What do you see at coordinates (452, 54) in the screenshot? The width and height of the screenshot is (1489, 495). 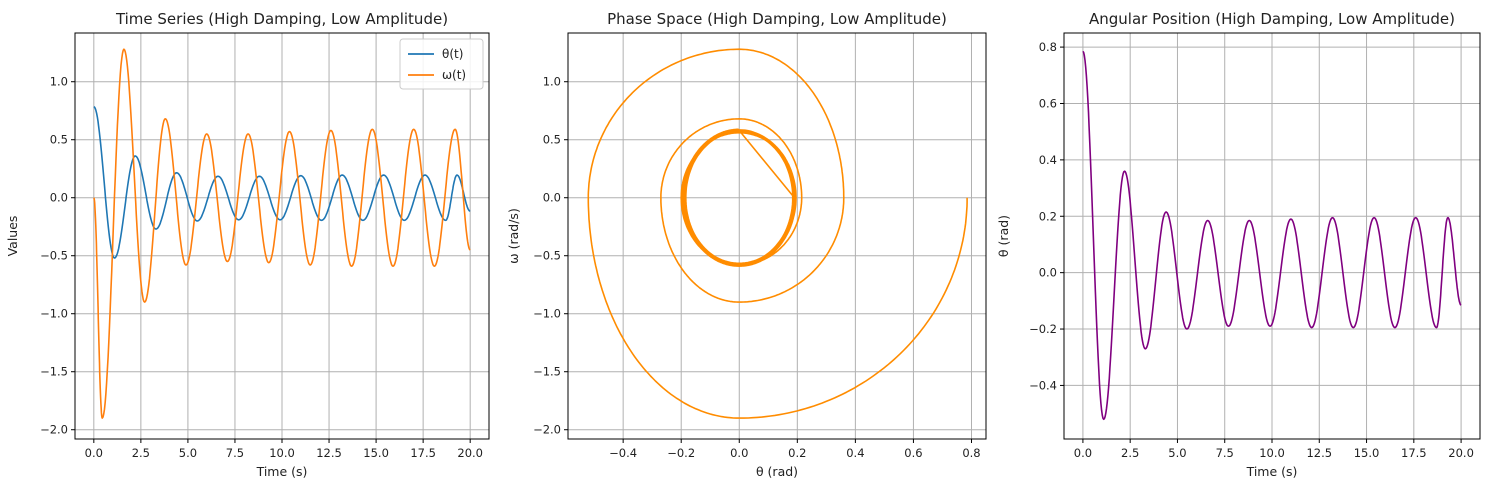 I see `legend-label-1: θ(t)` at bounding box center [452, 54].